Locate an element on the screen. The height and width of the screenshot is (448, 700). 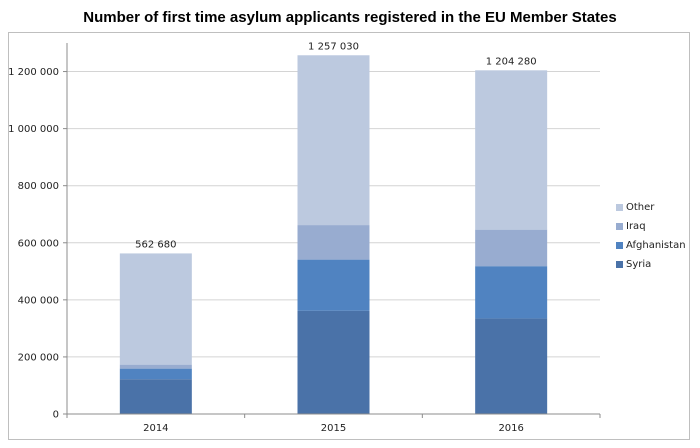
y-tick-label: 1 000 000 is located at coordinates (33, 129).